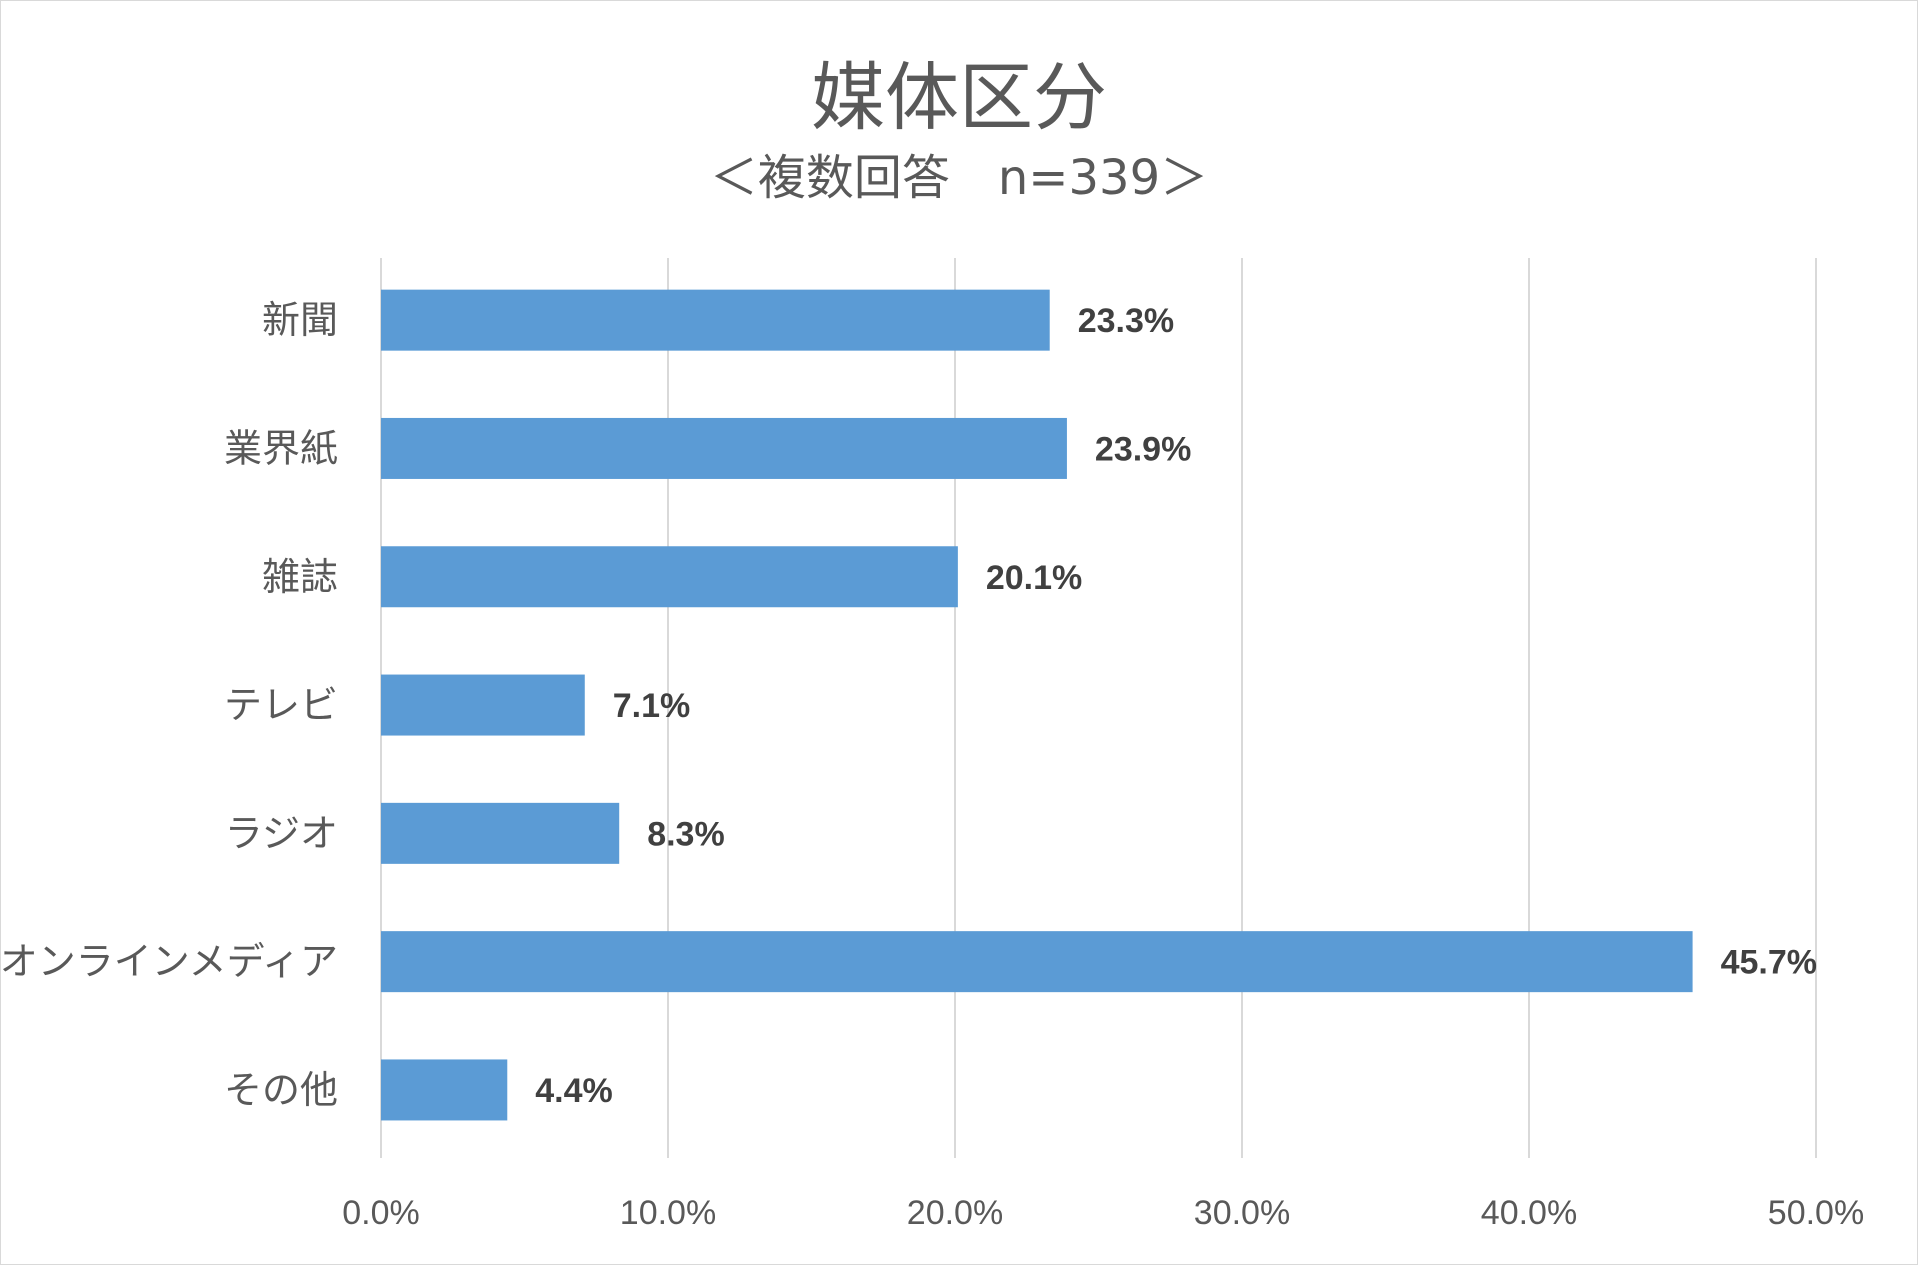 Image resolution: width=1918 pixels, height=1265 pixels. What do you see at coordinates (959, 178) in the screenshot?
I see `chart-subtitle: ＜複数回答 n=339＞` at bounding box center [959, 178].